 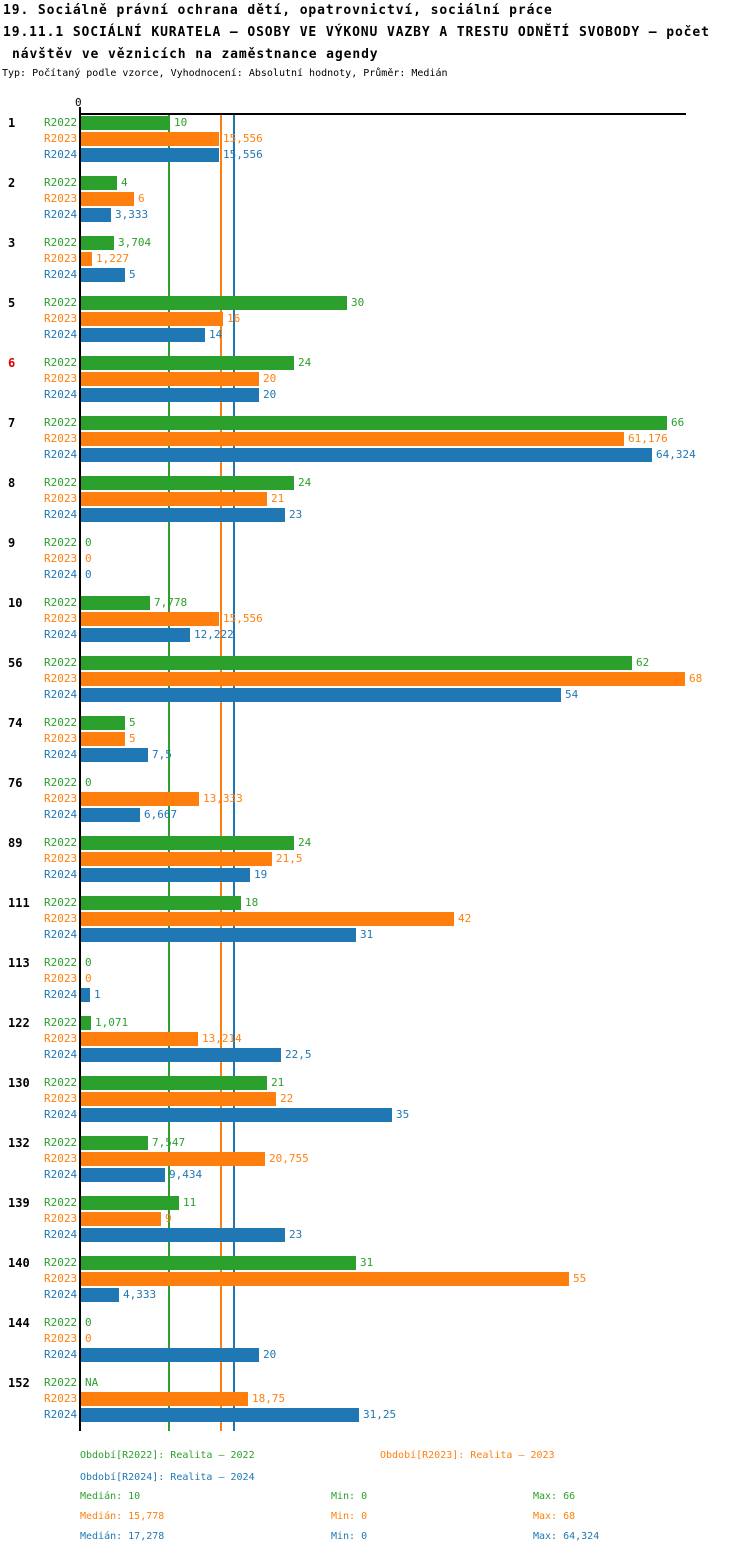 I want to click on category-label-9: 9, so click(x=12, y=543).